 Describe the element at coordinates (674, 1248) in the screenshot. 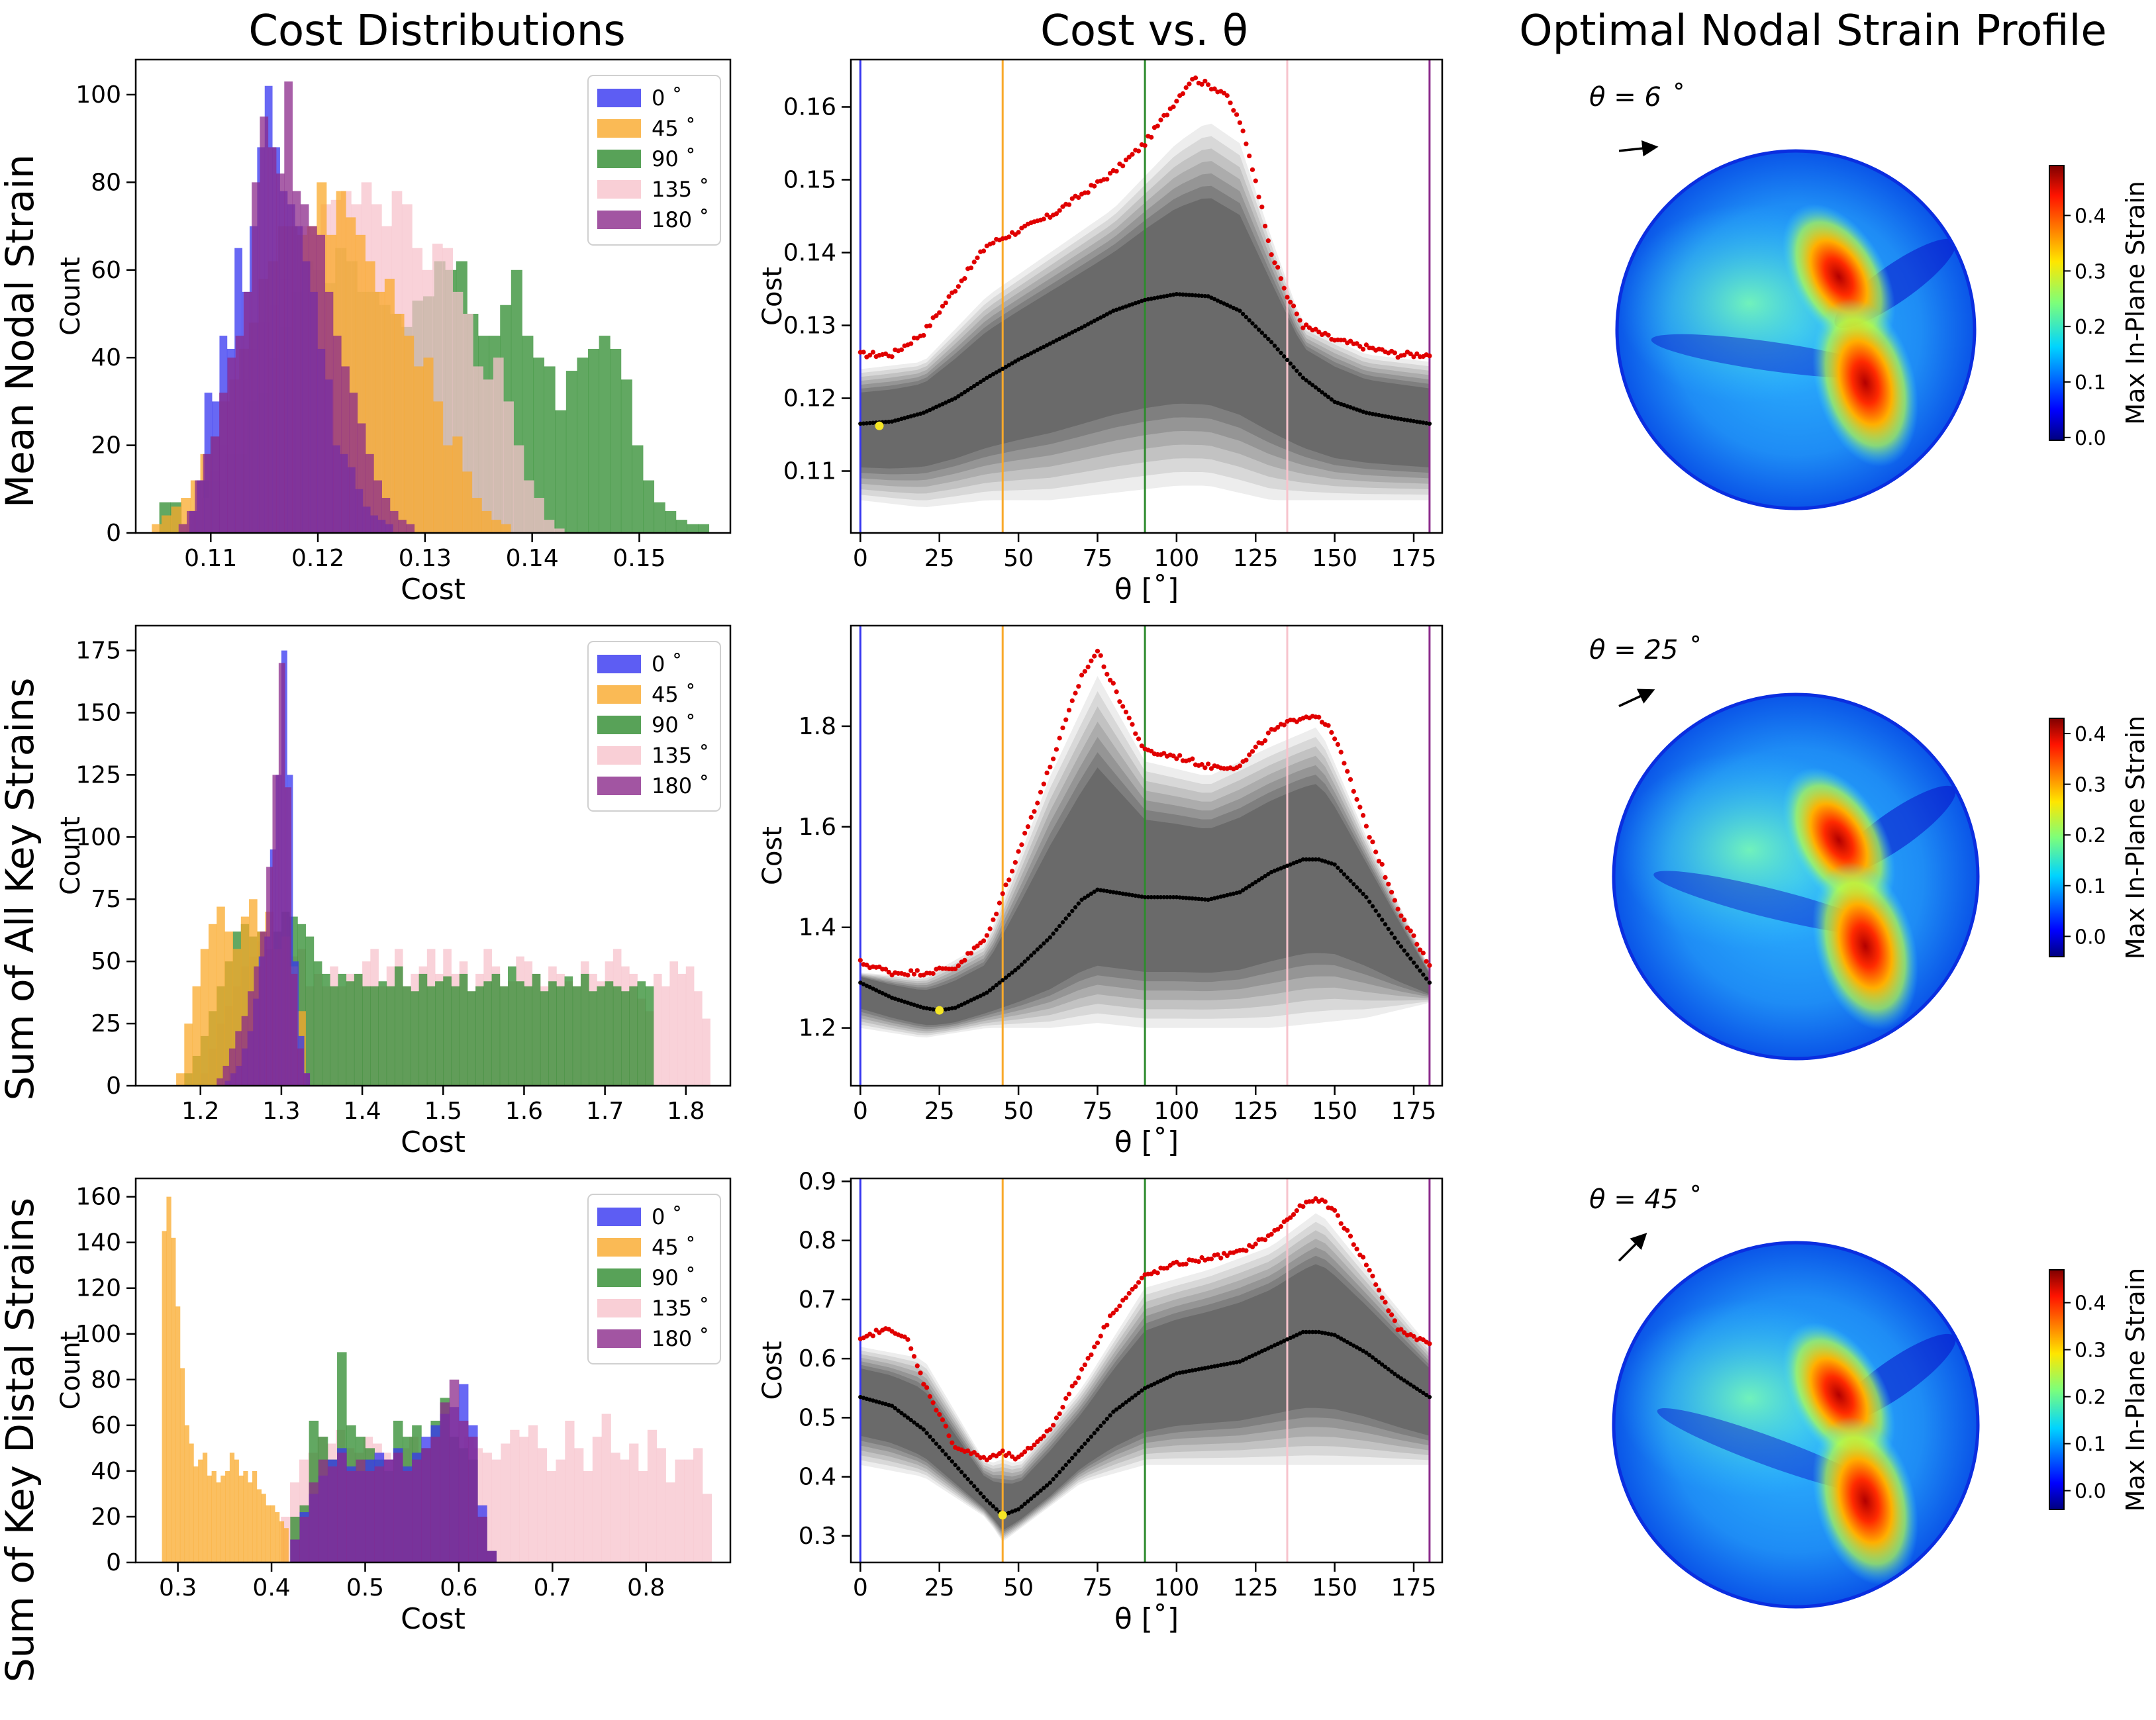

I see `legend-label-45: 45 ˚` at that location.